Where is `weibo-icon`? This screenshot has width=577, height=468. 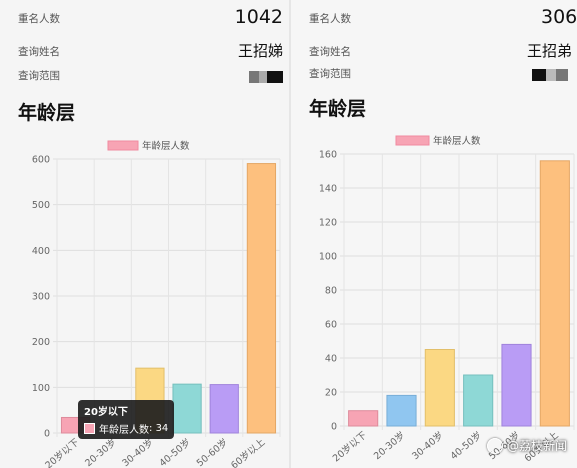
weibo-icon is located at coordinates (494, 445).